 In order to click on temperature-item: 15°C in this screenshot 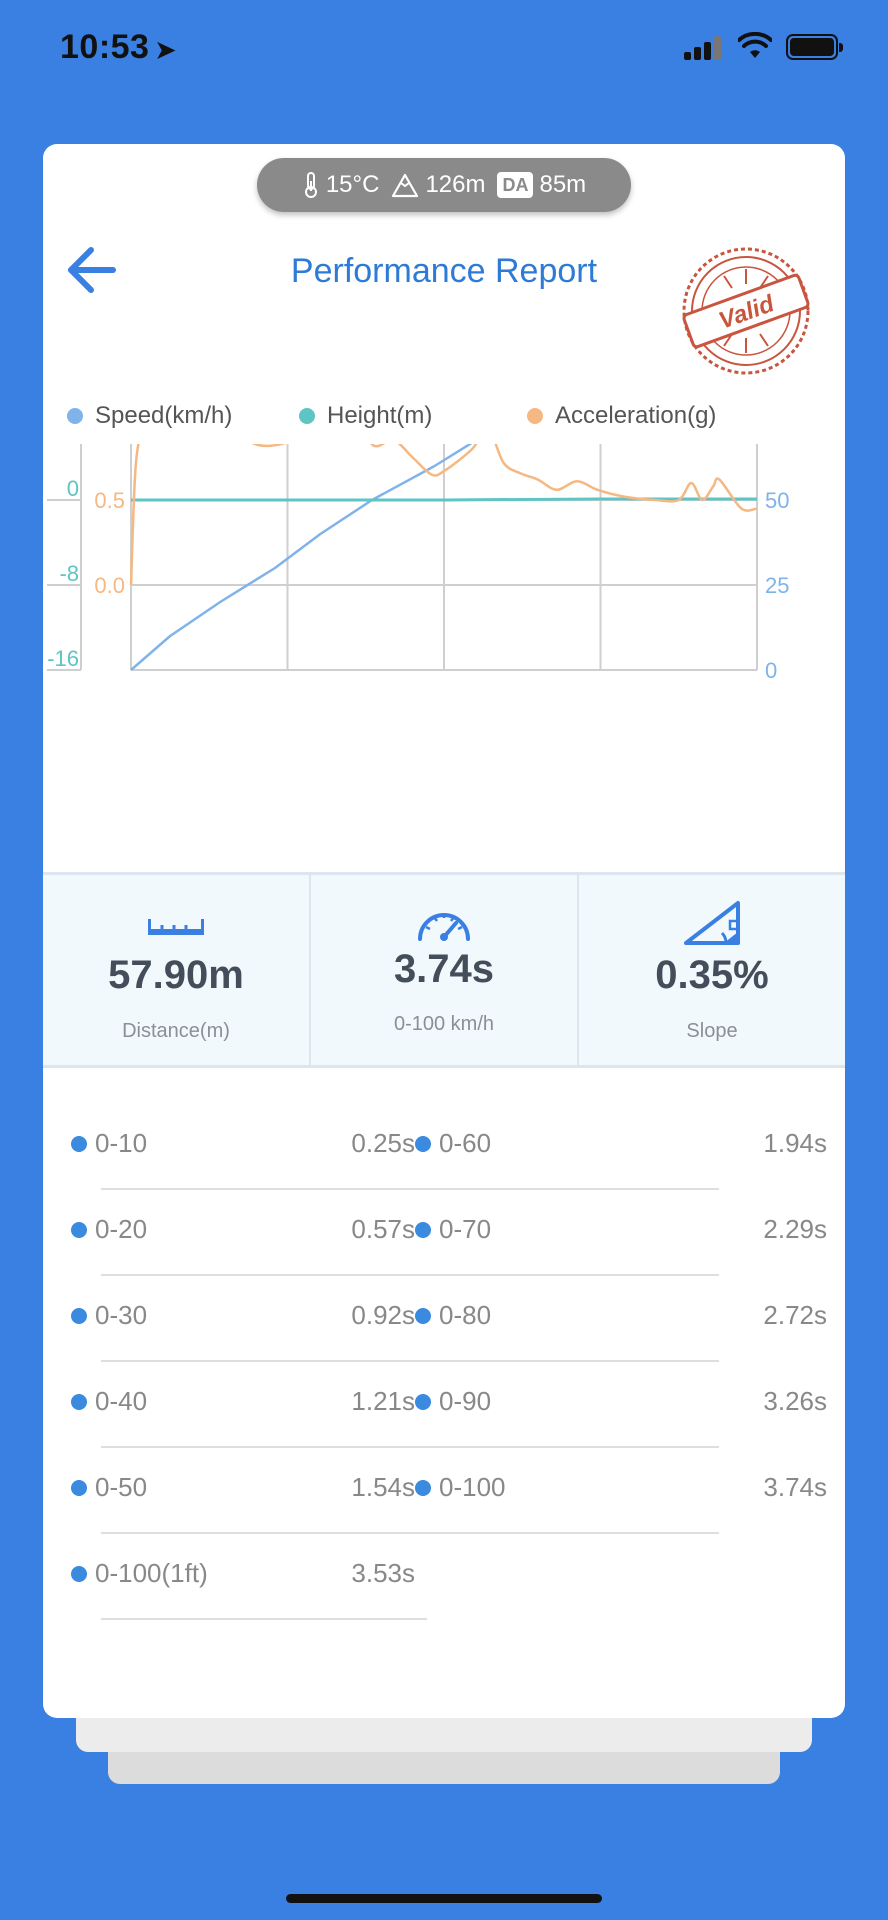, I will do `click(341, 185)`.